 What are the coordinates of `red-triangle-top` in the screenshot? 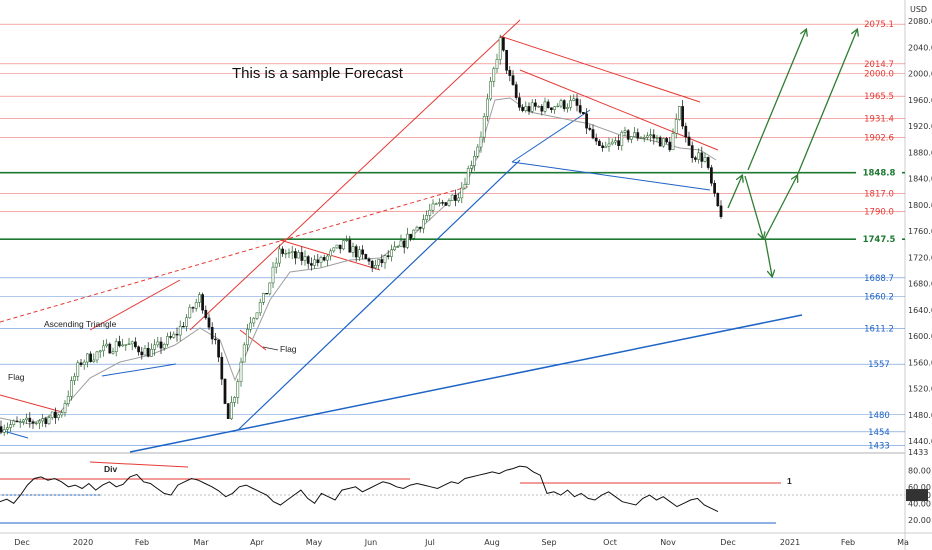 It's located at (135, 305).